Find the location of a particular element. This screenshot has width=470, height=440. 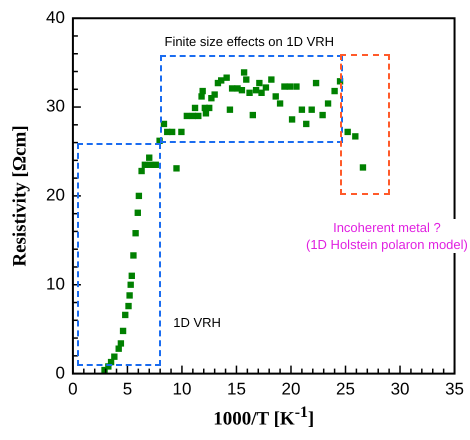

x-tick-label: 5 is located at coordinates (127, 388).